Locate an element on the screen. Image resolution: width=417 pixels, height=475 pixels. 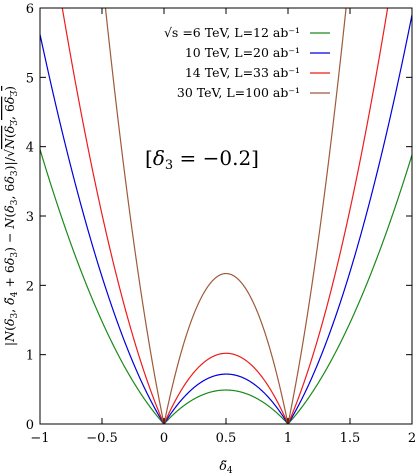
y-tick-label: 1 is located at coordinates (30, 356).